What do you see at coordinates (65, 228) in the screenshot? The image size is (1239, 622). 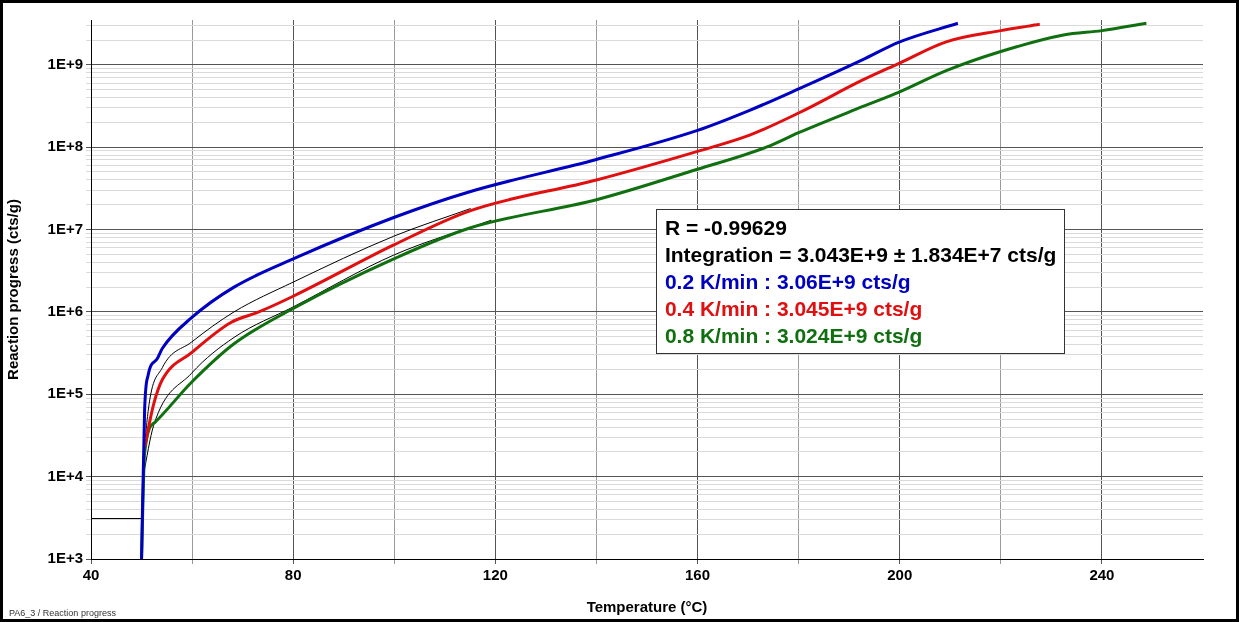 I see `y-tick-label: 1E+7` at bounding box center [65, 228].